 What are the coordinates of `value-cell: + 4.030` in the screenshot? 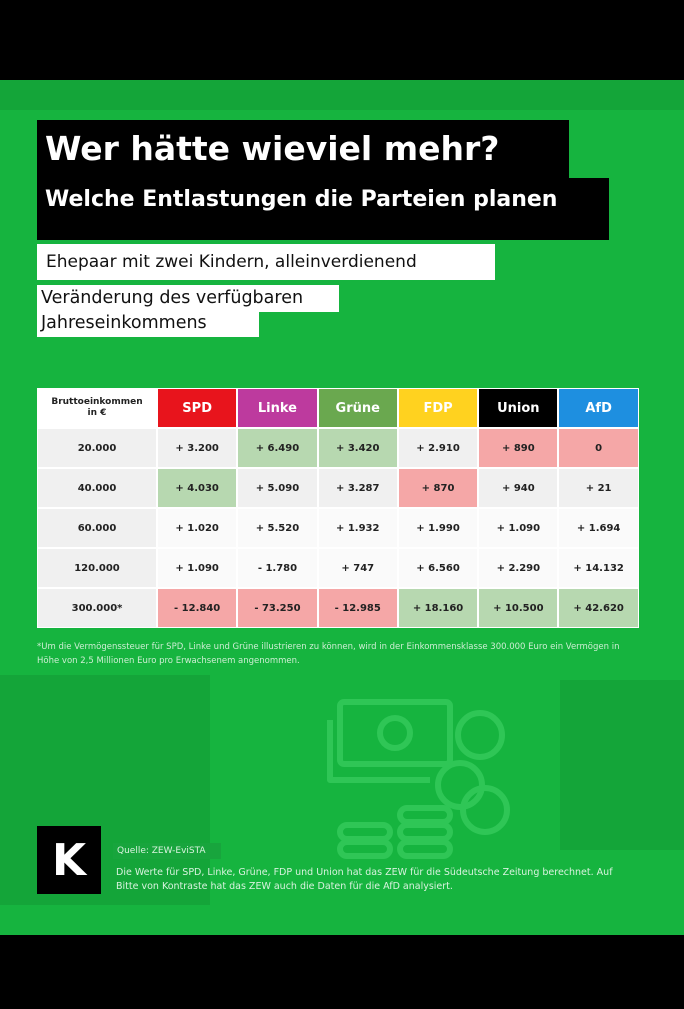 It's located at (197, 488).